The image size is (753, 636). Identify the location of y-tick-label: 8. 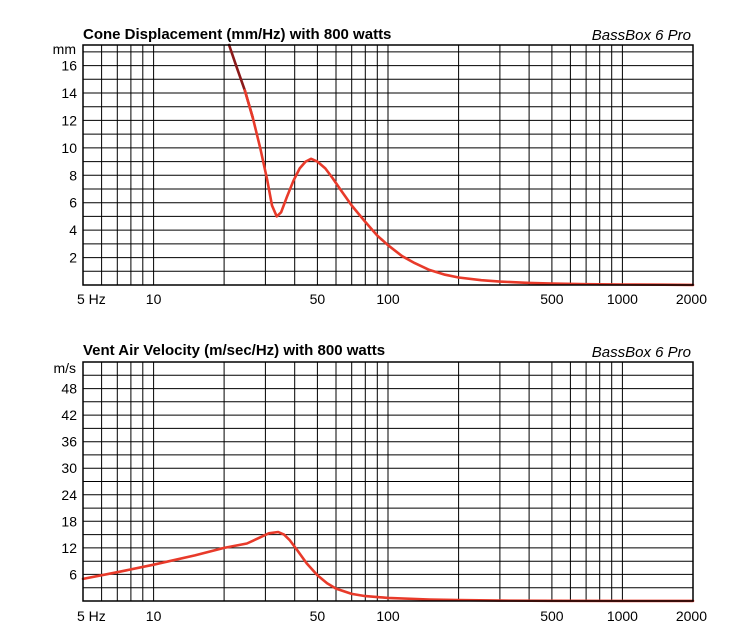
(73, 175).